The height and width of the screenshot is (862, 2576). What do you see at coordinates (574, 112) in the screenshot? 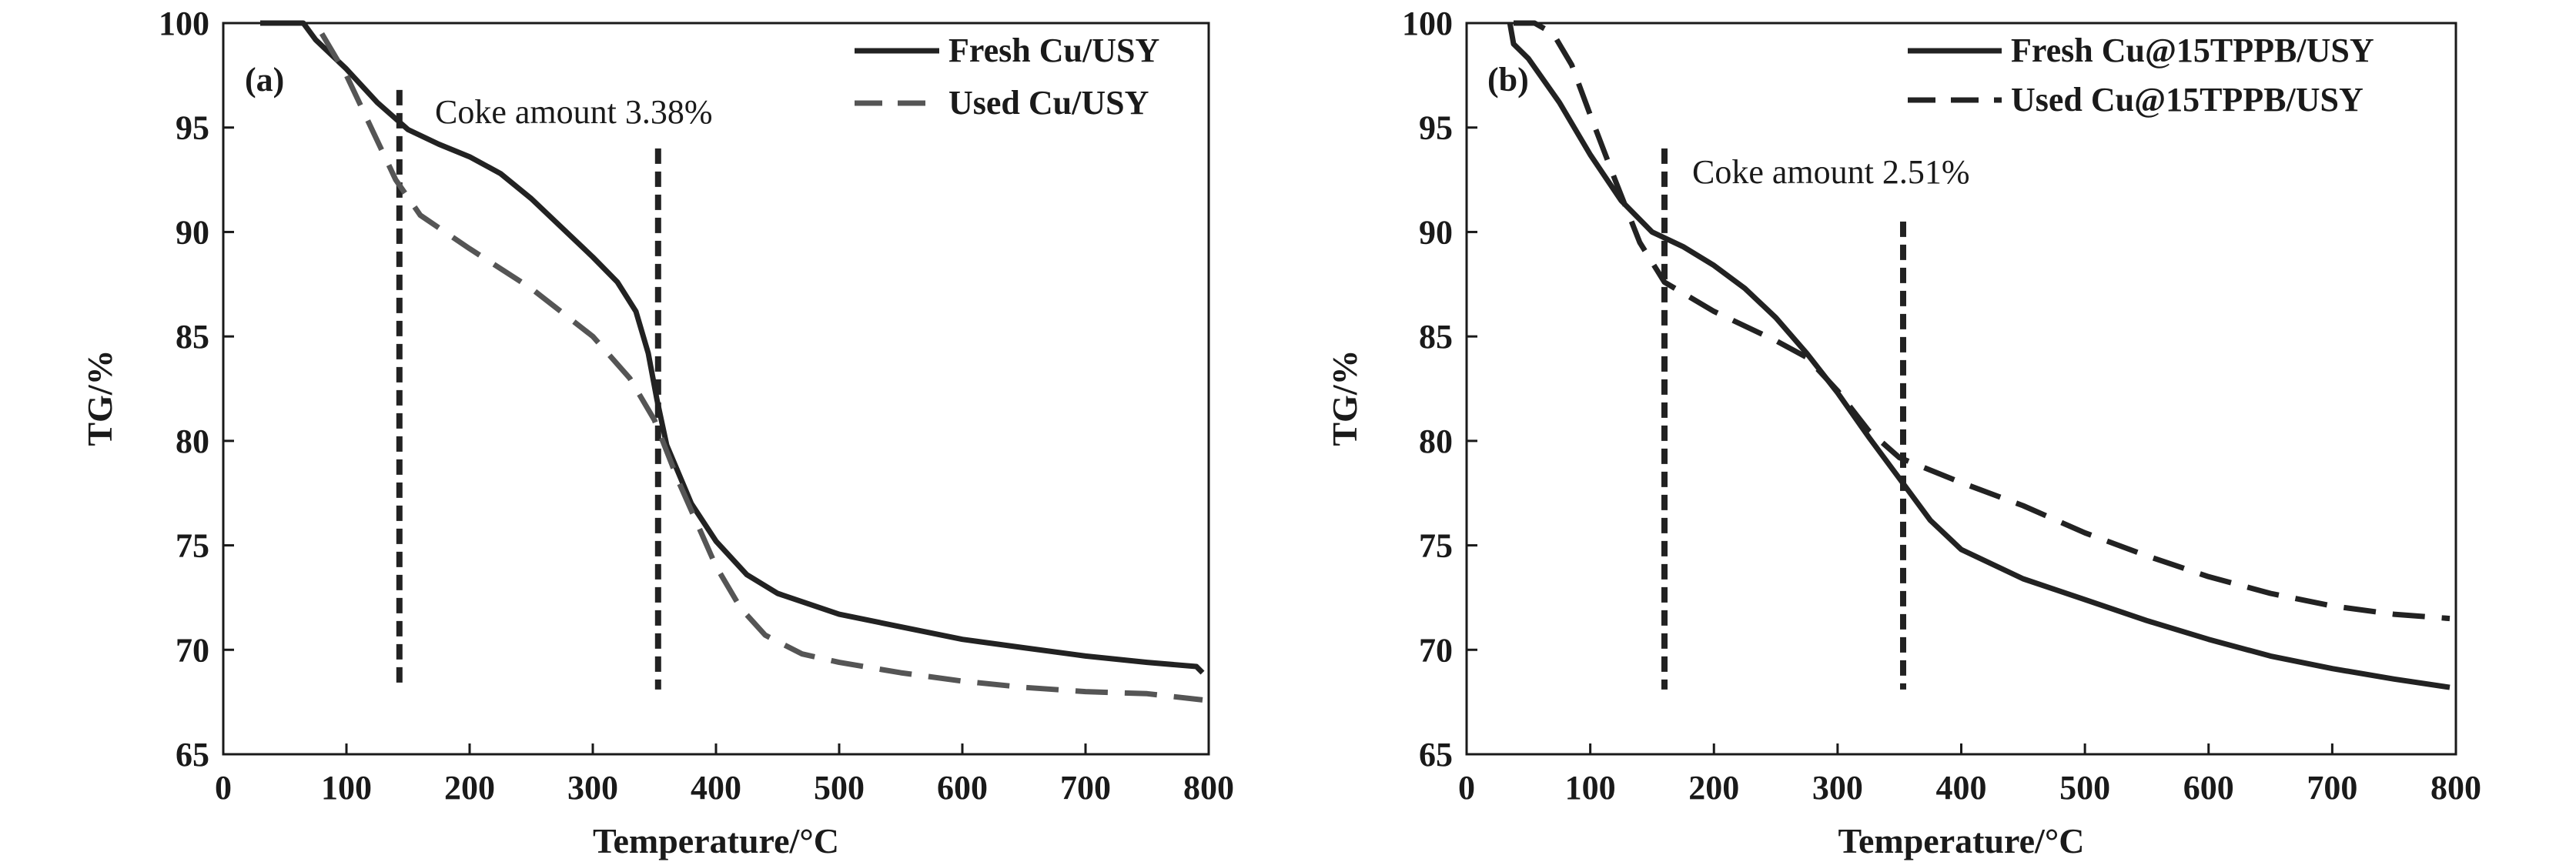
I see `coke-amount-annotation: Coke amount 3.38%` at bounding box center [574, 112].